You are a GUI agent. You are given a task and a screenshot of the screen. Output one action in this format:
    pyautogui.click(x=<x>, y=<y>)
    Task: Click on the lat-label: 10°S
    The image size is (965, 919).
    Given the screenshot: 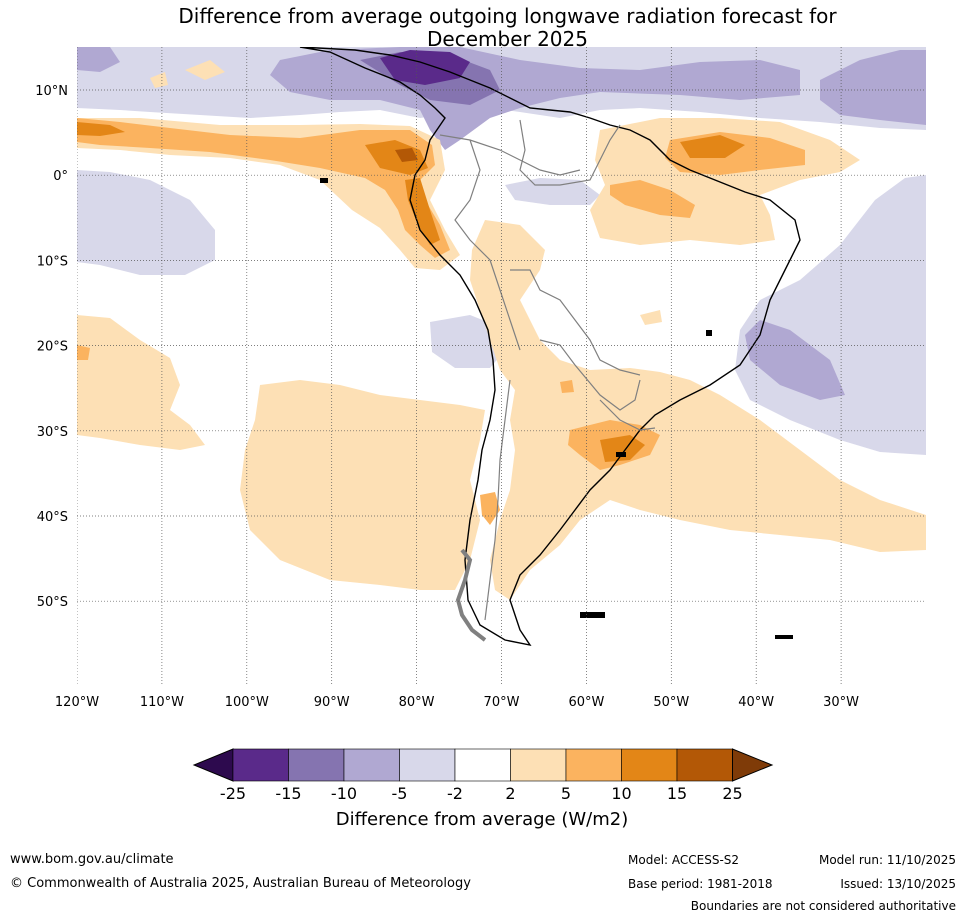 What is the action you would take?
    pyautogui.click(x=52, y=261)
    